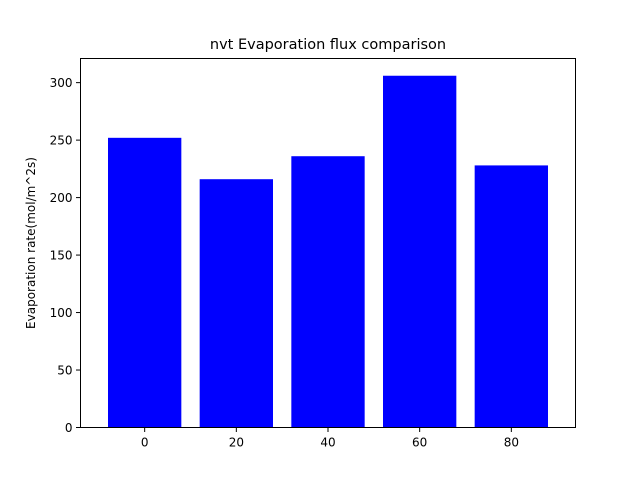 Image resolution: width=640 pixels, height=480 pixels. I want to click on x-tick-label: 20, so click(236, 443).